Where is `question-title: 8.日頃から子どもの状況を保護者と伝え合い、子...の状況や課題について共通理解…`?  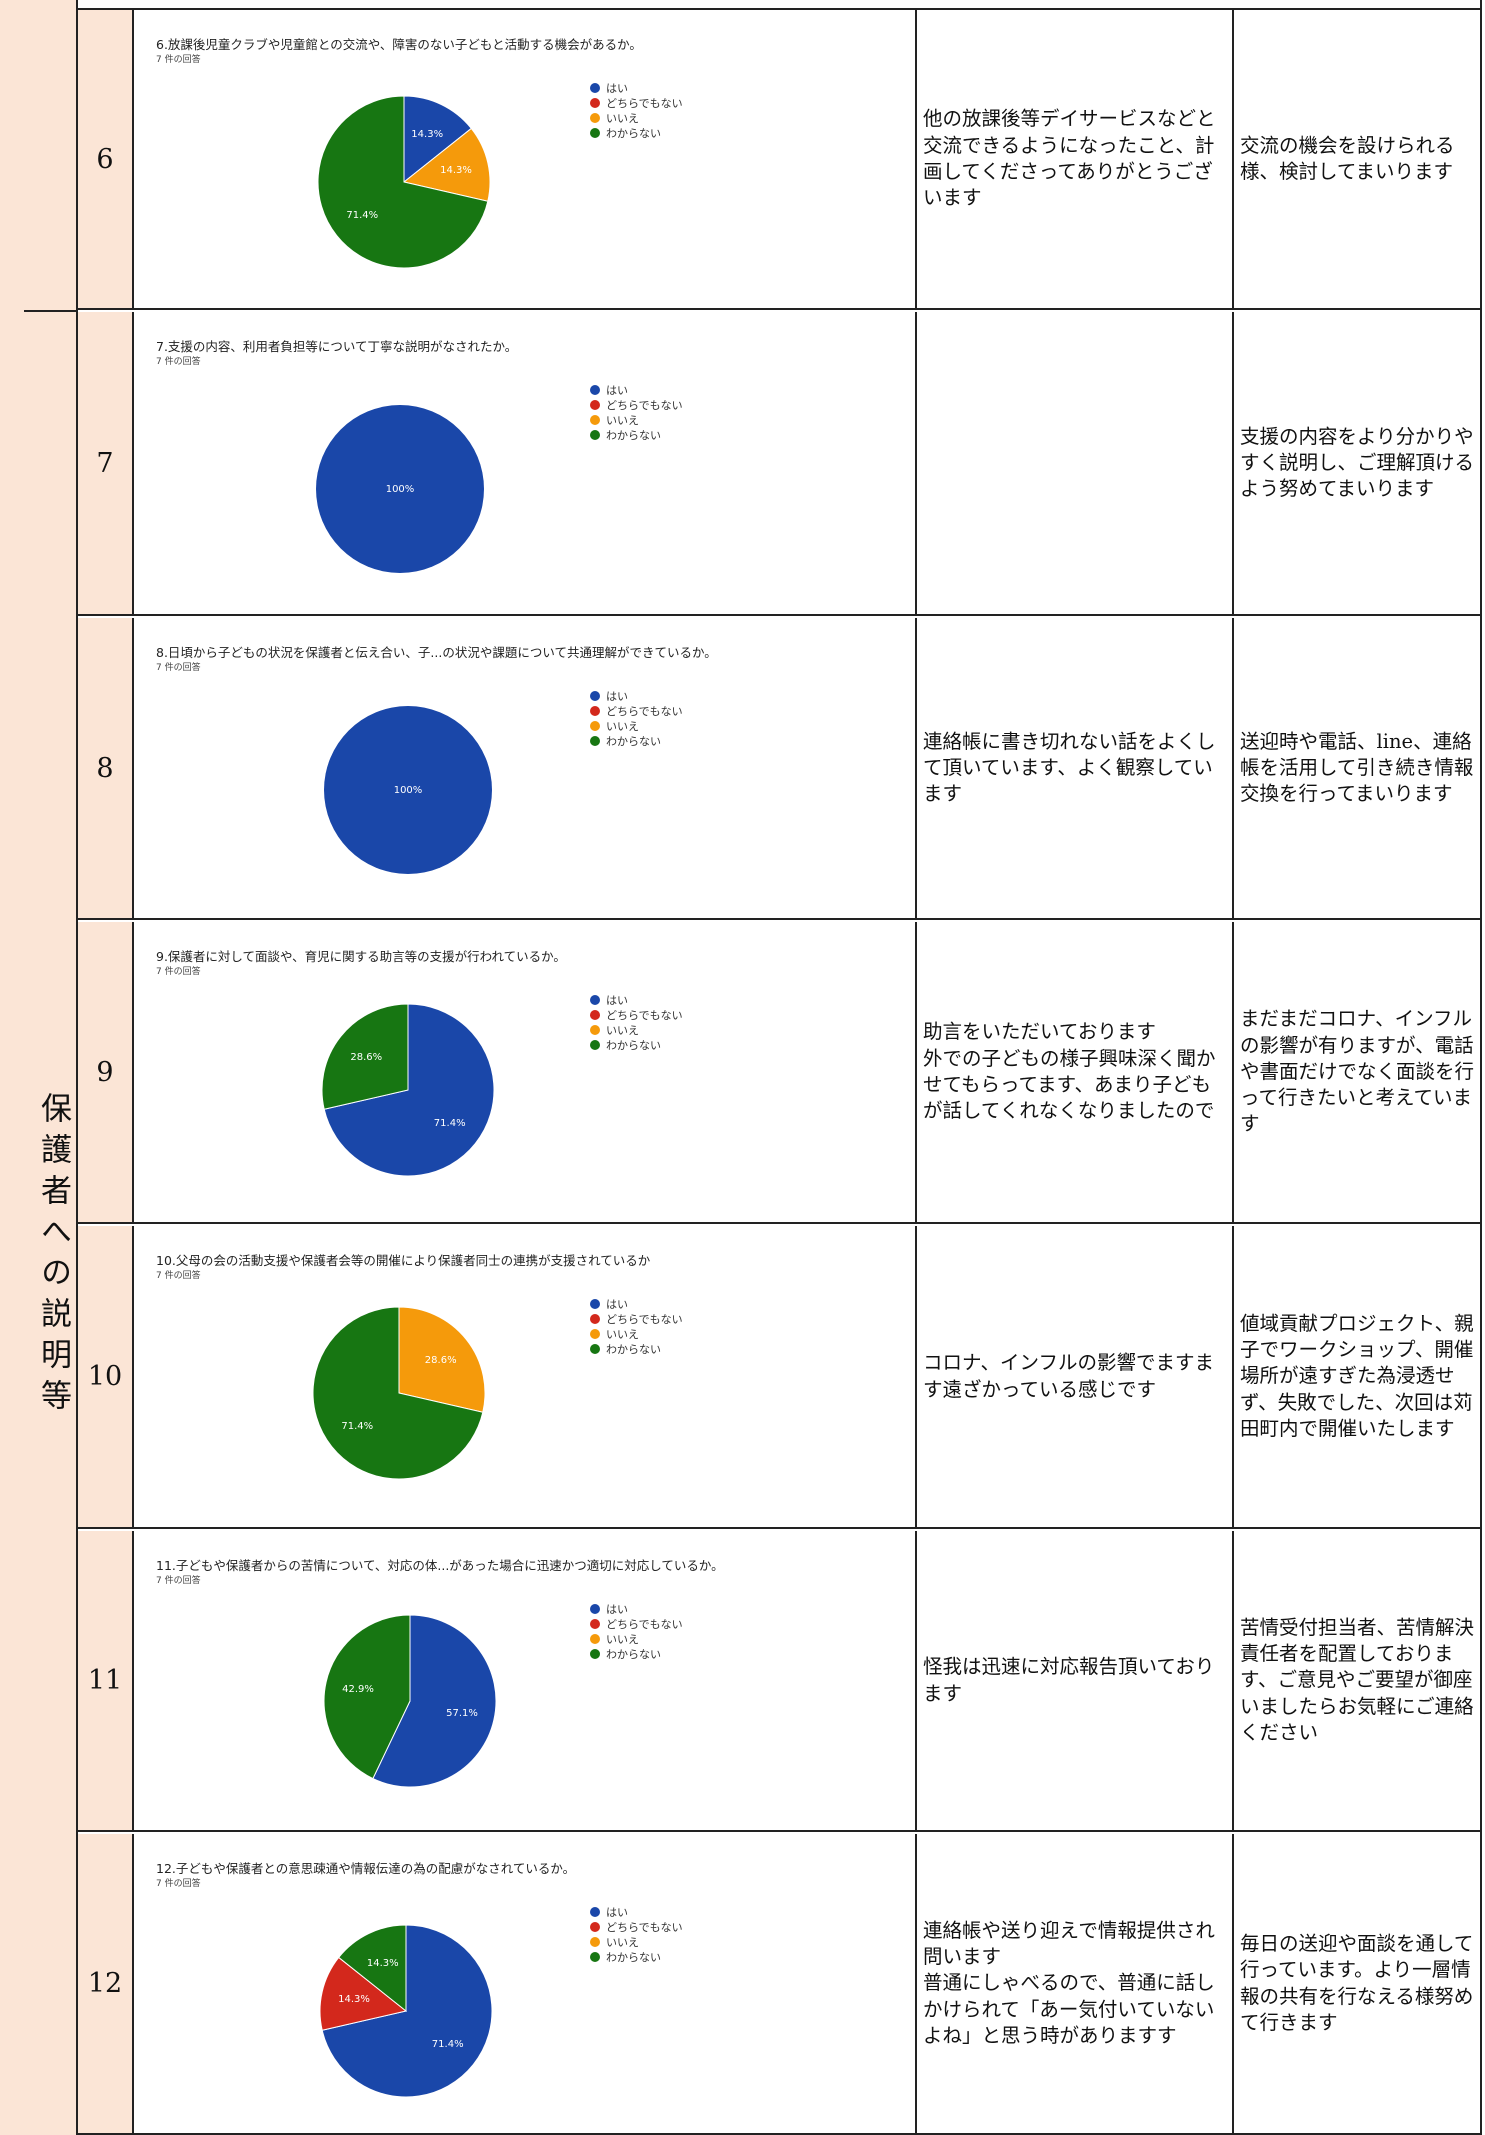 question-title: 8.日頃から子どもの状況を保護者と伝え合い、子...の状況や課題について共通理解… is located at coordinates (436, 652).